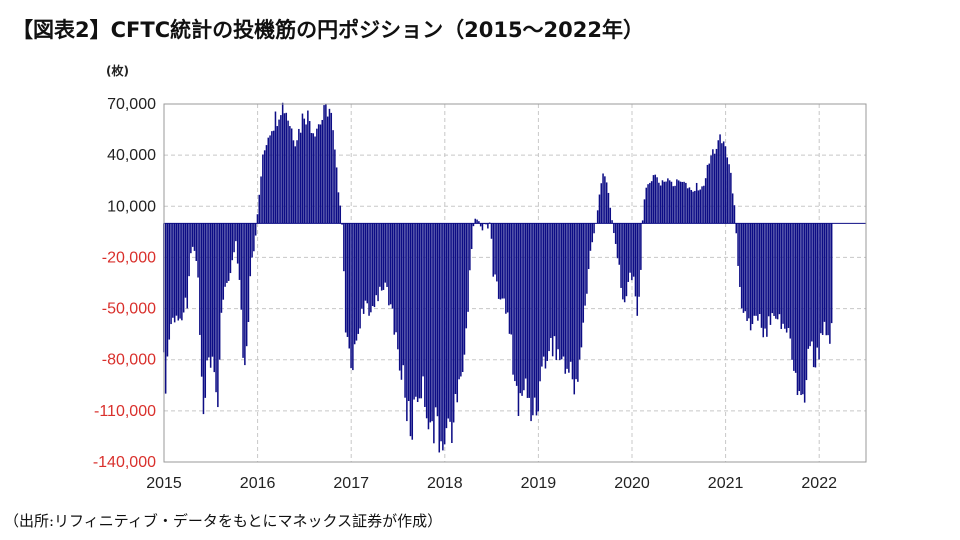  What do you see at coordinates (351, 483) in the screenshot?
I see `x-tick-label: 2017` at bounding box center [351, 483].